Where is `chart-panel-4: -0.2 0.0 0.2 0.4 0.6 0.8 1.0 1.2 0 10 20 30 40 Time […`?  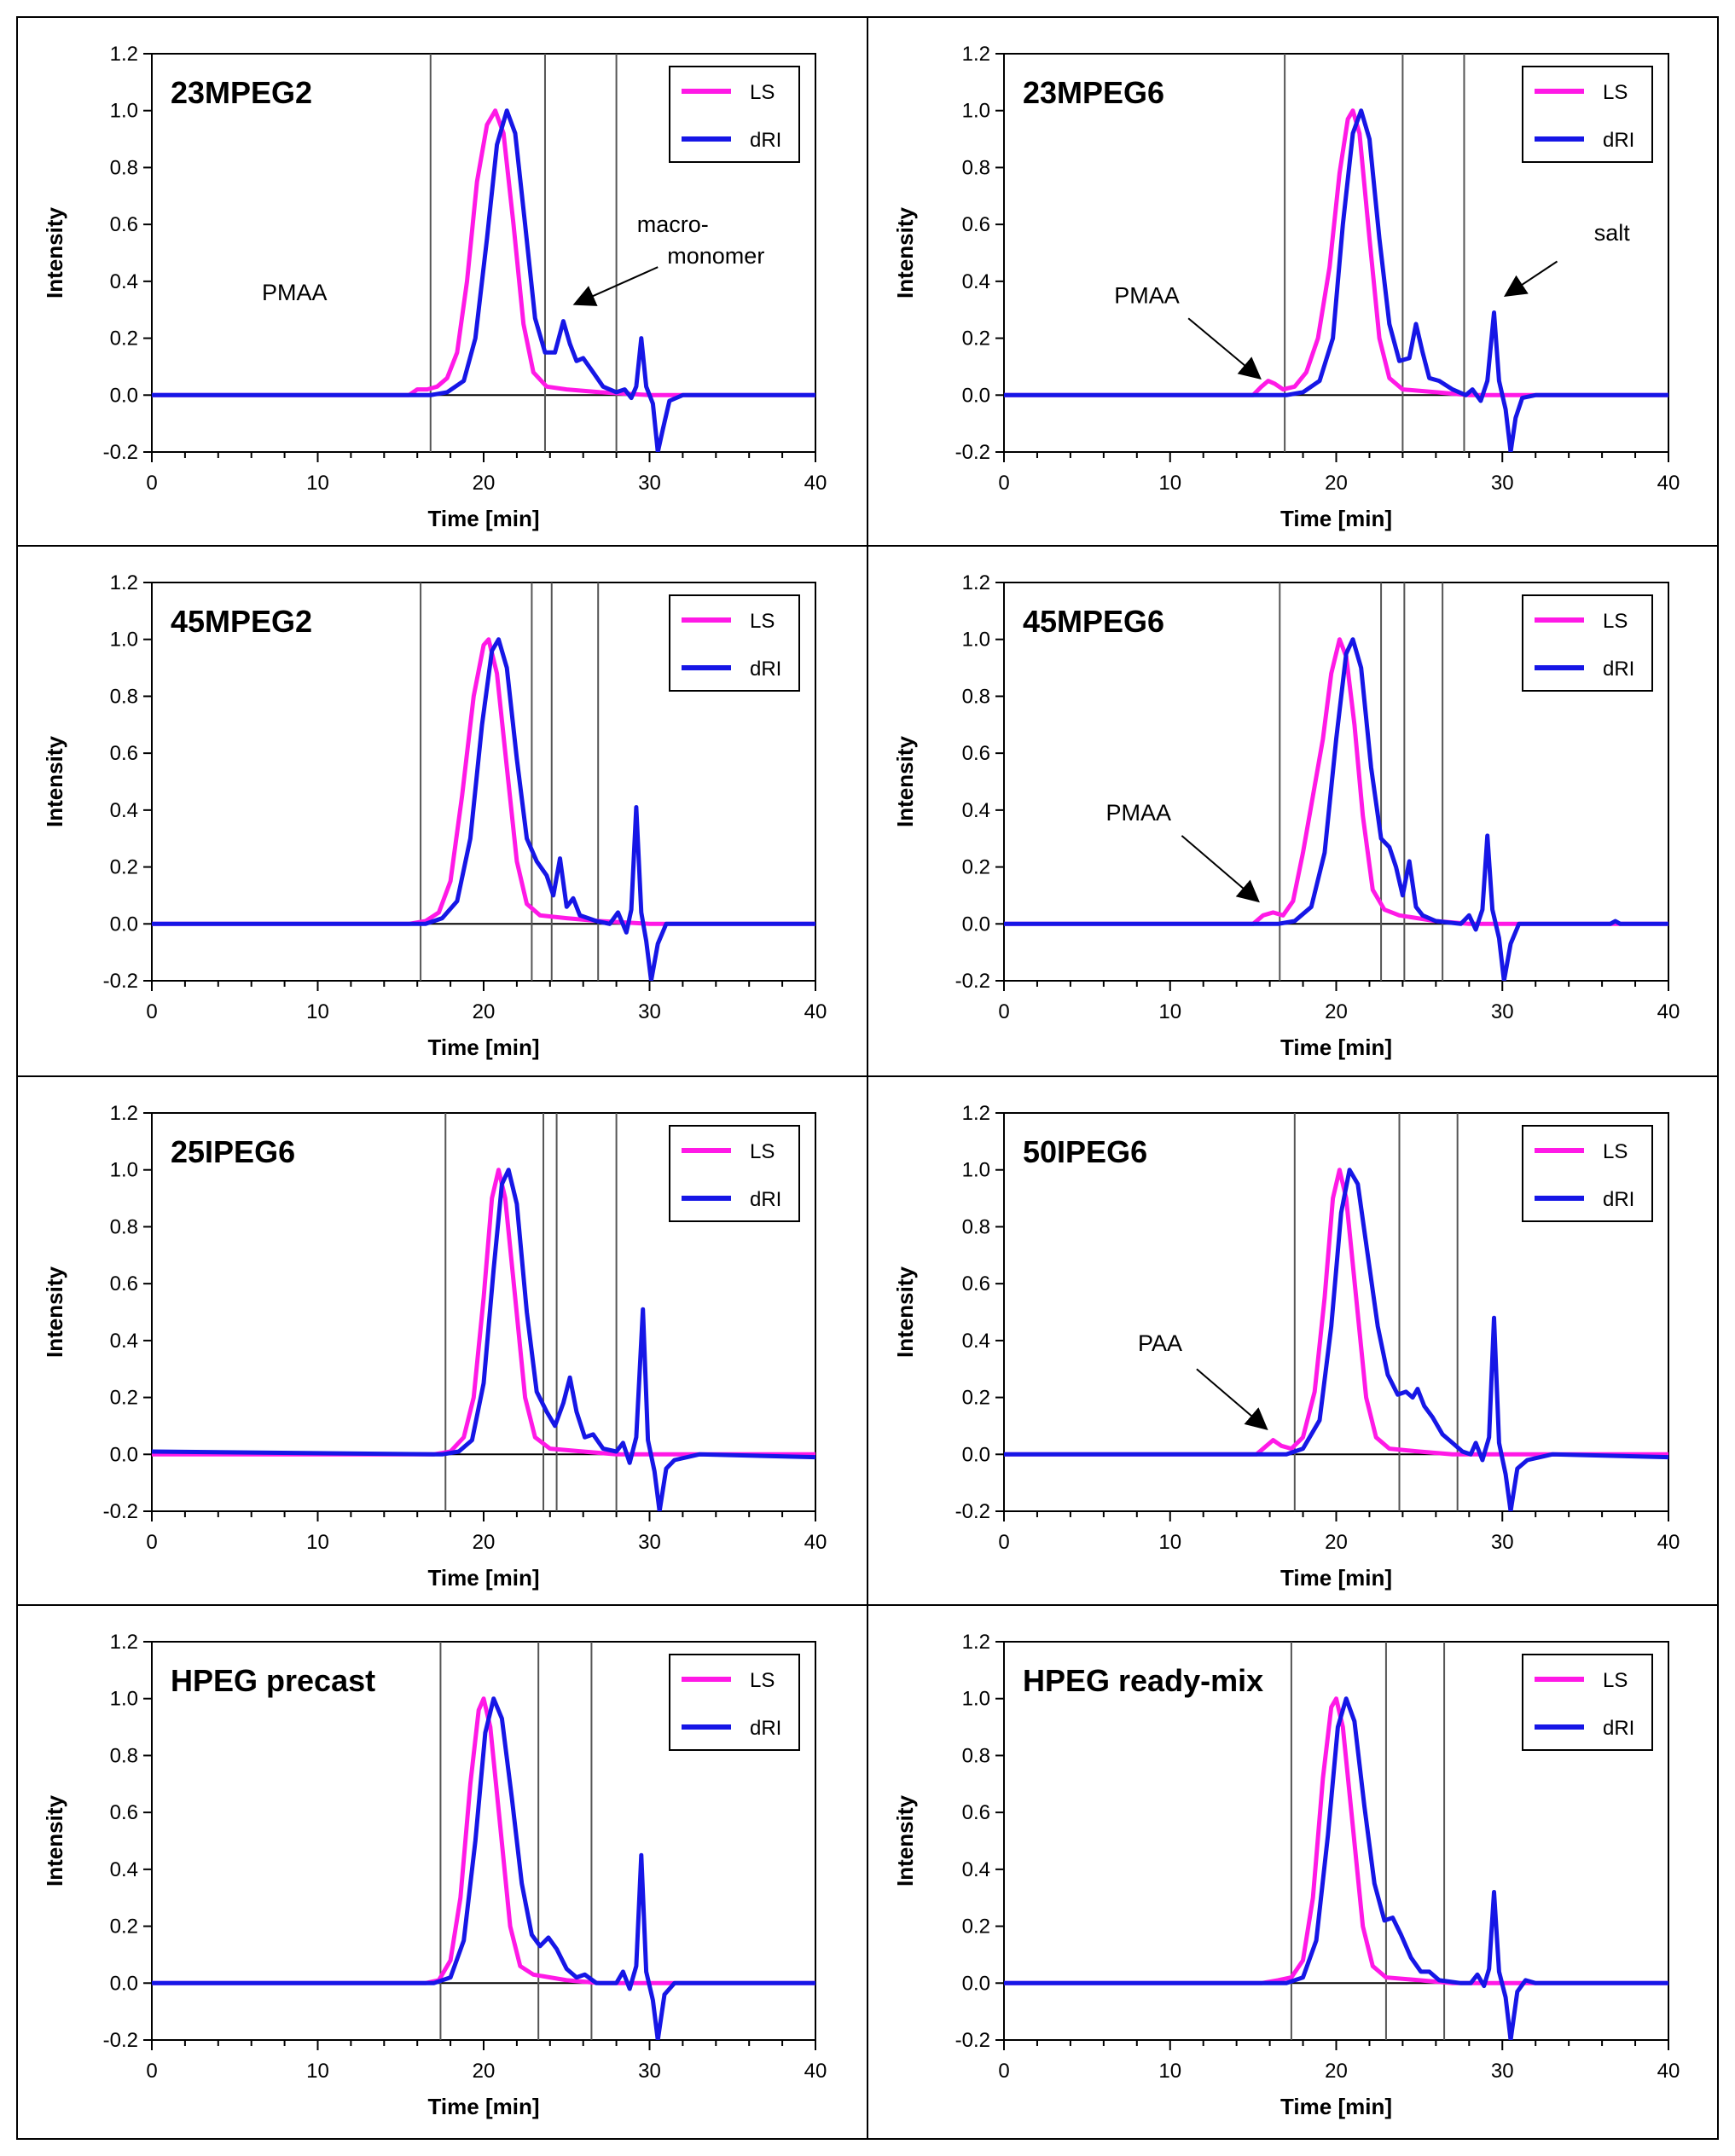
chart-panel-4: -0.2 0.0 0.2 0.4 0.6 0.8 1.0 1.2 0 10 20 30 40 Time [… is located at coordinates (1286, 815).